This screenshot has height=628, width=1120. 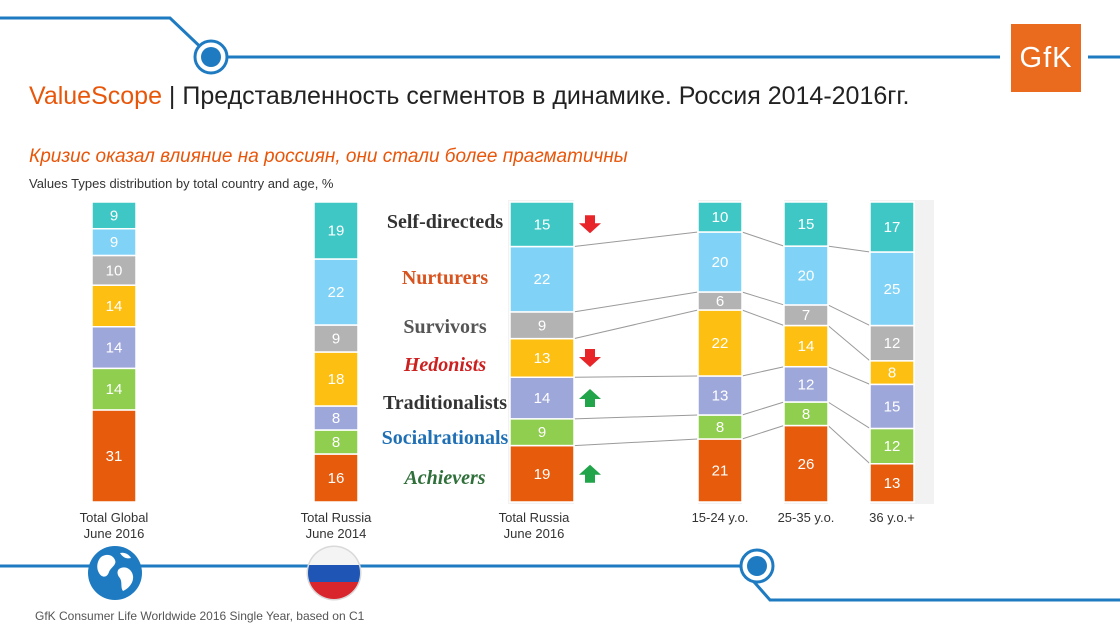 I want to click on data-label: 6, so click(x=720, y=301).